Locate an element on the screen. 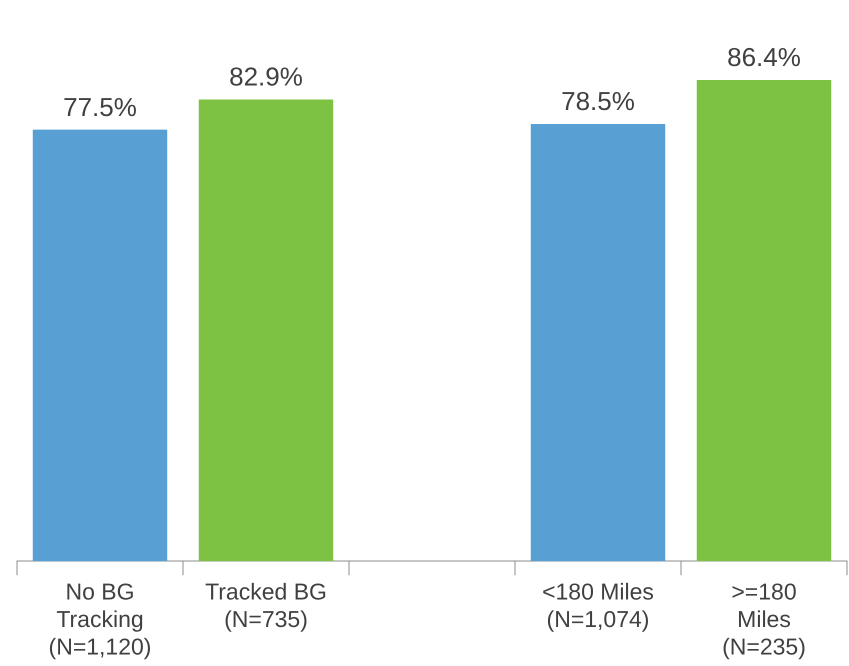  data-label: 82.9% is located at coordinates (266, 77).